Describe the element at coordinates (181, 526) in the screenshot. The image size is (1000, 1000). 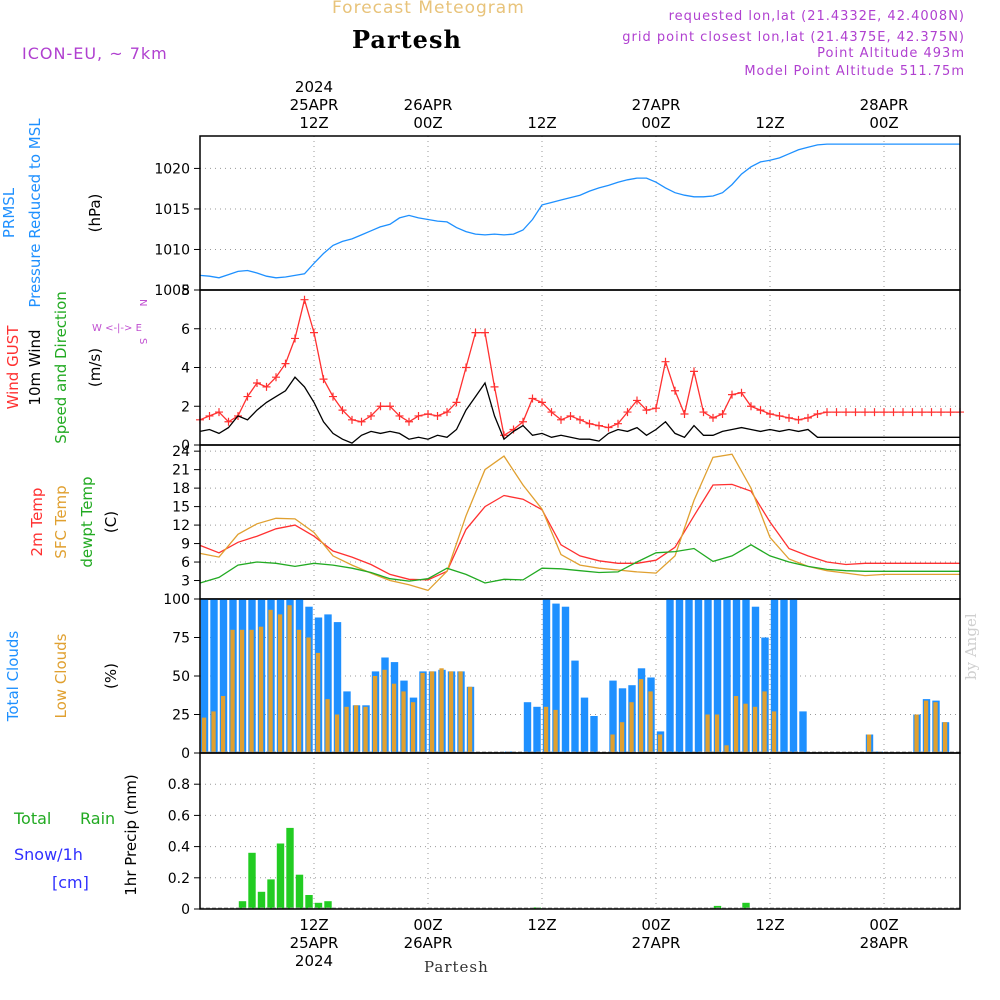
I see `ytick-label: 12` at that location.